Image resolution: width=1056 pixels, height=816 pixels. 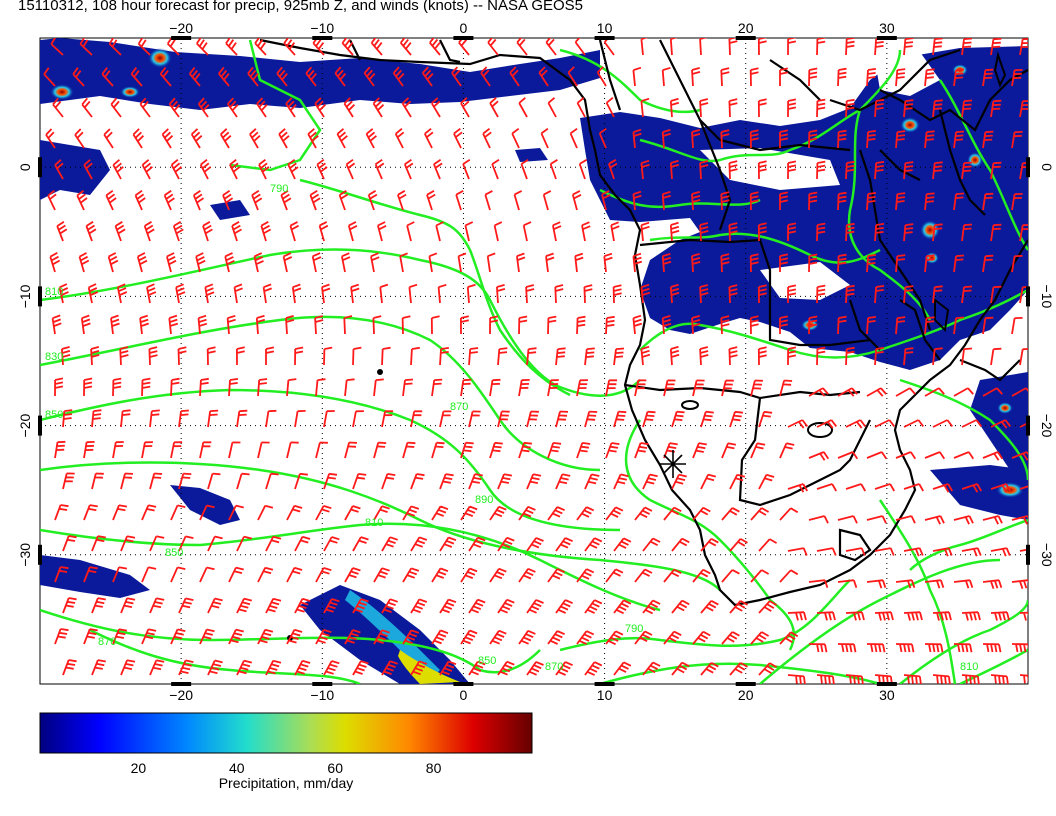 I want to click on contour-label: 870, so click(x=107, y=642).